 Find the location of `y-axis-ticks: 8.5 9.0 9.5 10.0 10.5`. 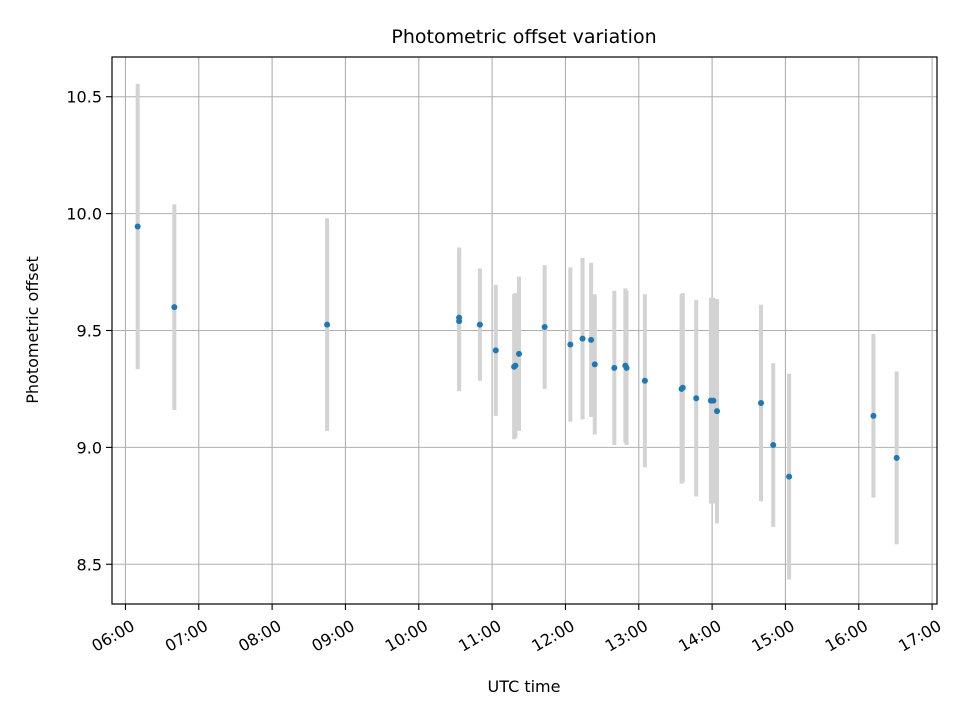

y-axis-ticks: 8.5 9.0 9.5 10.0 10.5 is located at coordinates (89, 331).